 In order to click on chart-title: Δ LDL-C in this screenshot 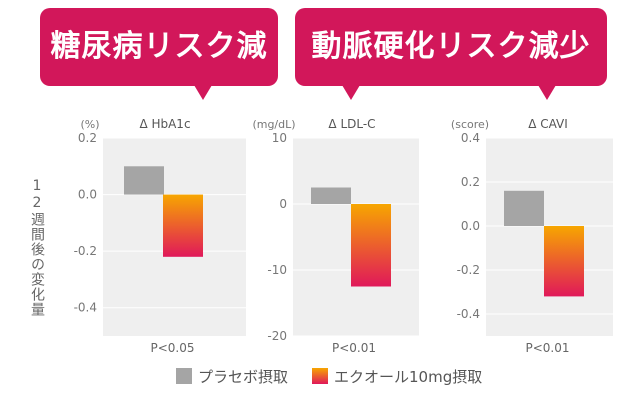, I will do `click(351, 124)`.